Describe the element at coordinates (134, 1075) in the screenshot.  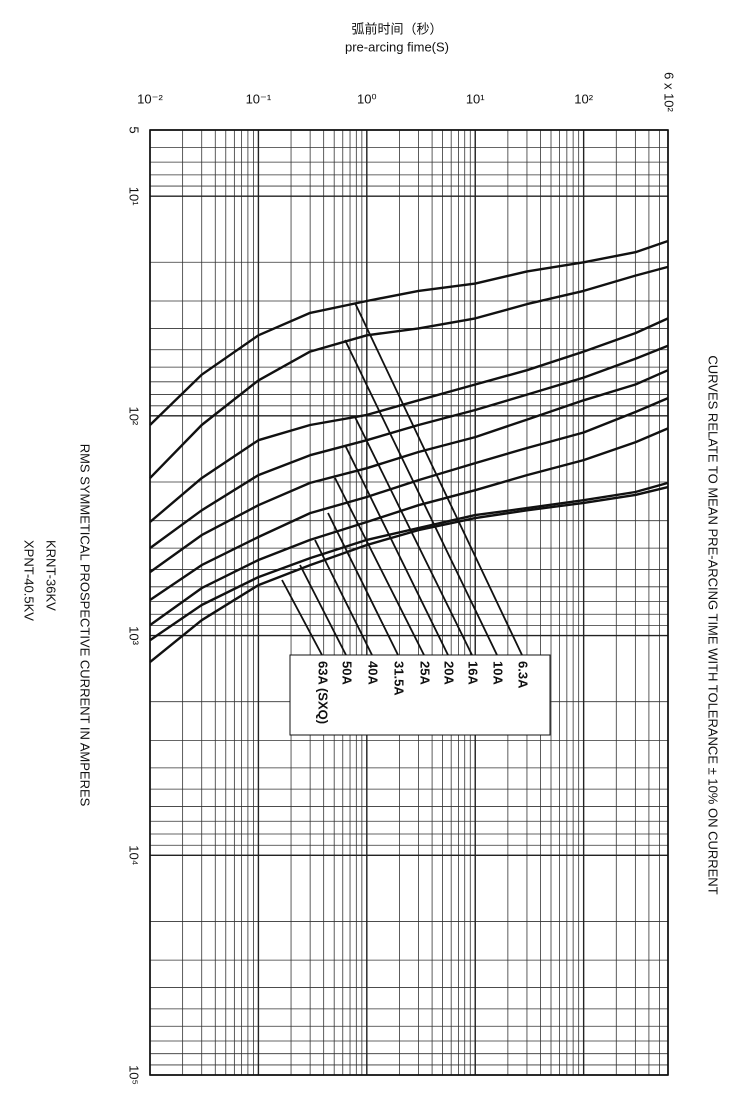
I see `y-tick-label: 10⁵` at that location.